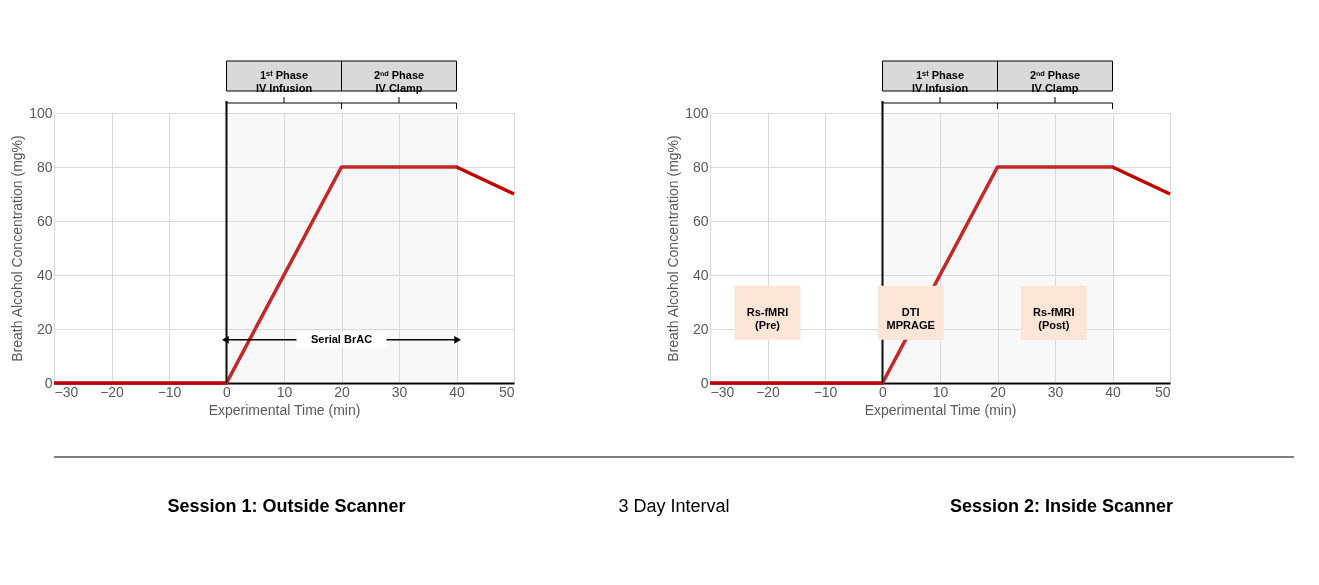  What do you see at coordinates (1061, 506) in the screenshot?
I see `text: Session 2: Inside Scanner` at bounding box center [1061, 506].